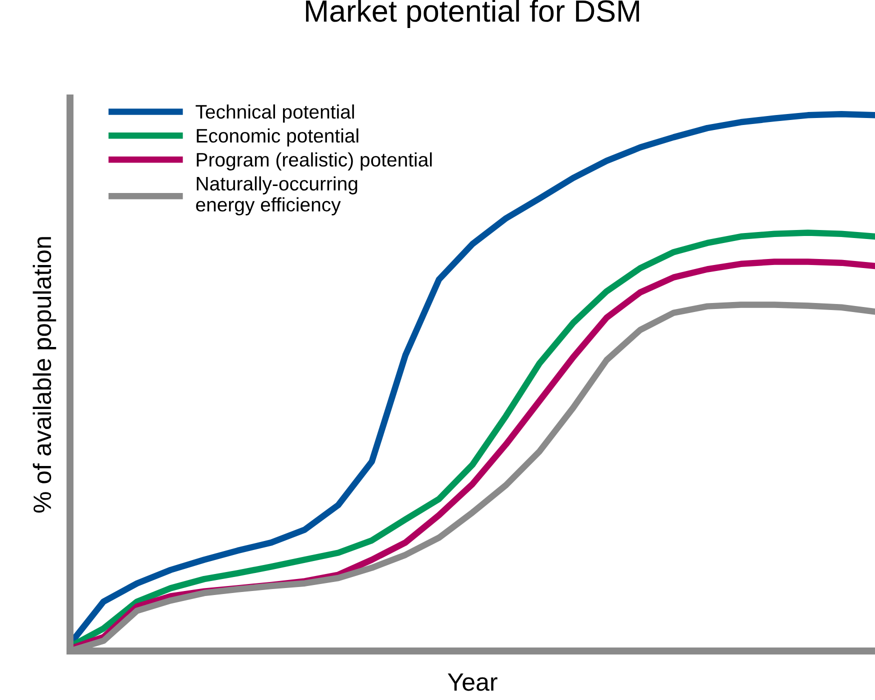  What do you see at coordinates (44, 375) in the screenshot?
I see `y-axis-title: % of available population` at bounding box center [44, 375].